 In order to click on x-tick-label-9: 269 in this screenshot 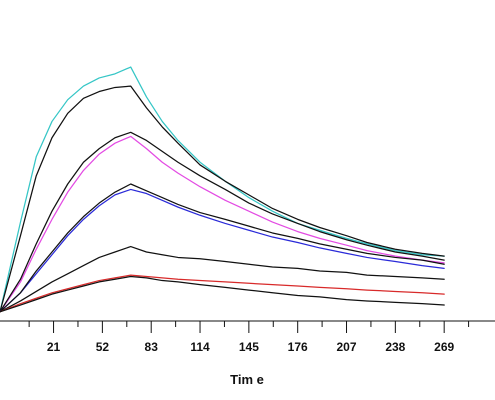, I will do `click(444, 347)`.